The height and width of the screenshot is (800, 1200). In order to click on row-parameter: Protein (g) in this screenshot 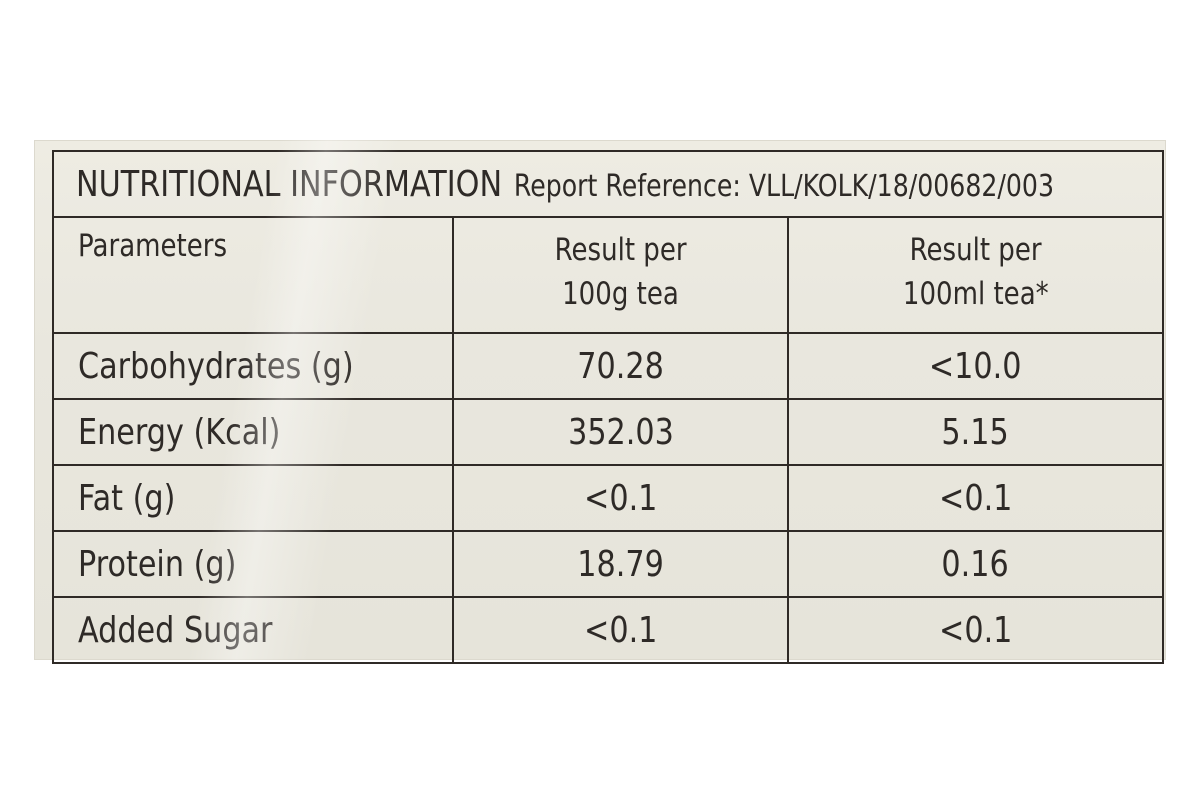, I will do `click(253, 564)`.